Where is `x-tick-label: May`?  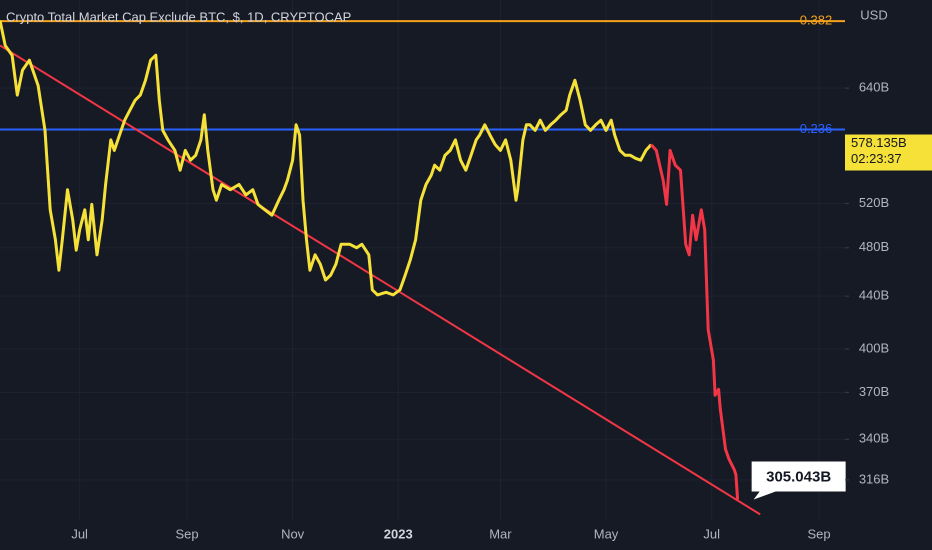 x-tick-label: May is located at coordinates (606, 533).